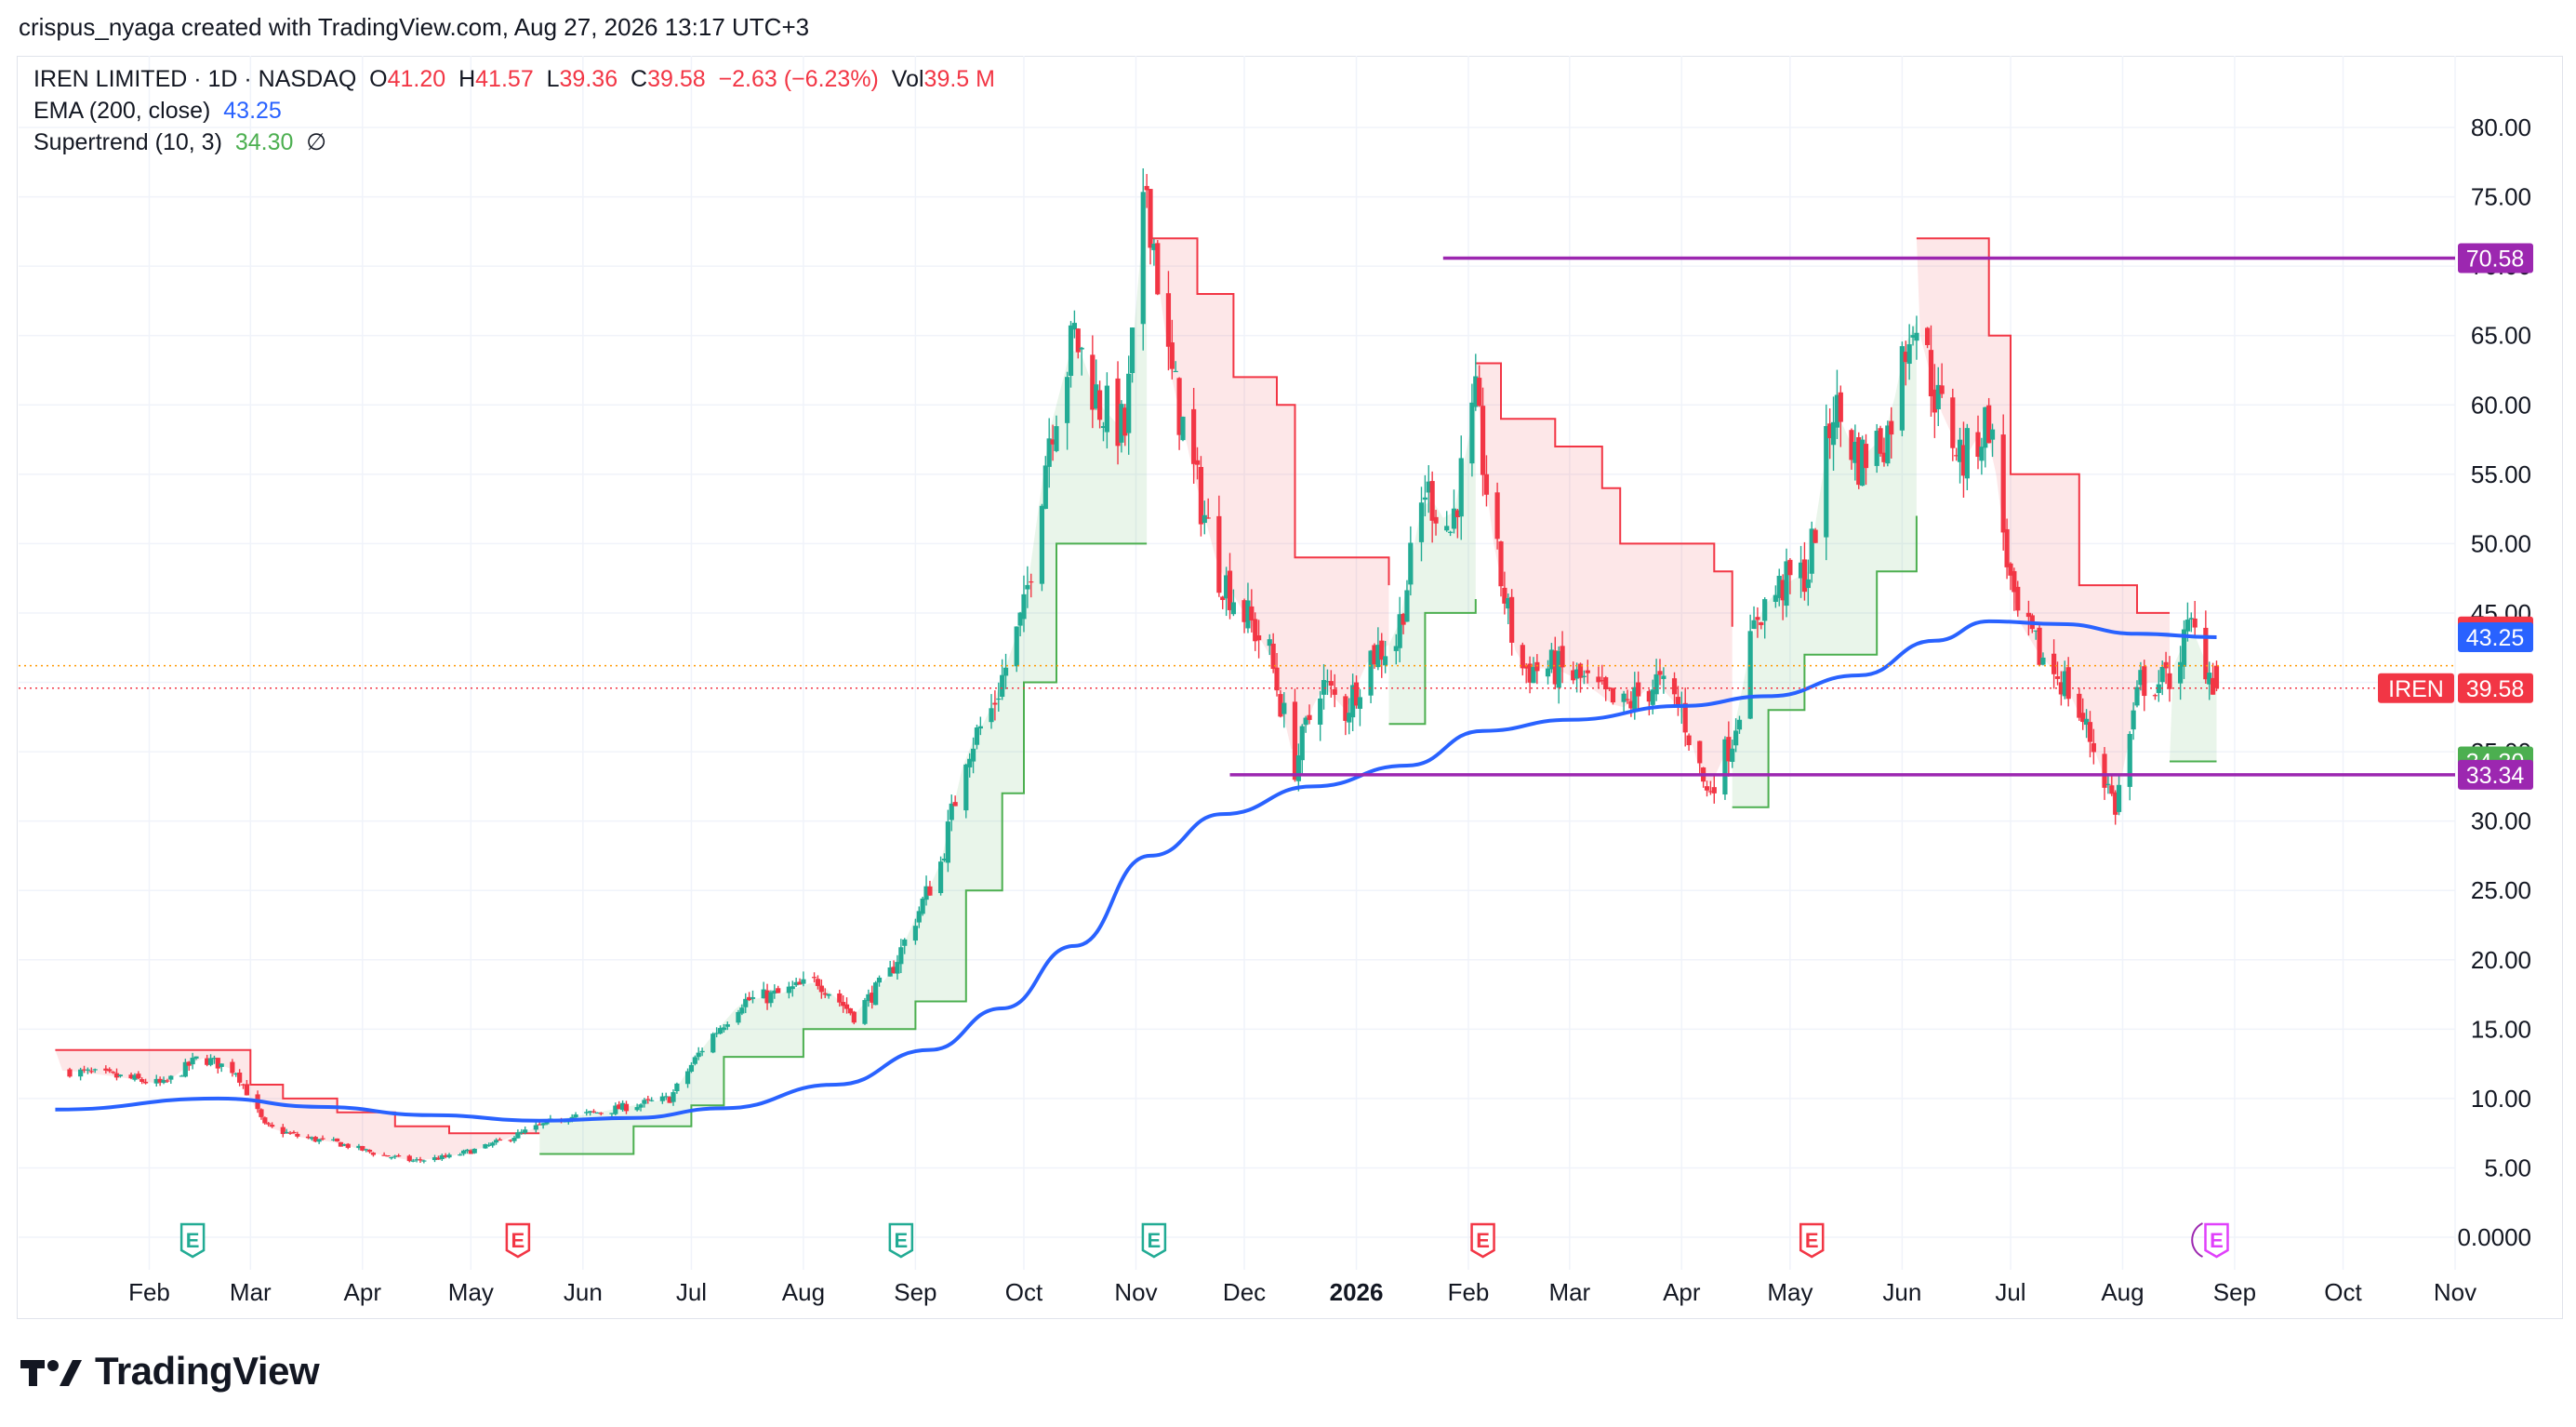 The height and width of the screenshot is (1427, 2576). Describe the element at coordinates (2501, 474) in the screenshot. I see `y-tick-label: 55.00` at that location.